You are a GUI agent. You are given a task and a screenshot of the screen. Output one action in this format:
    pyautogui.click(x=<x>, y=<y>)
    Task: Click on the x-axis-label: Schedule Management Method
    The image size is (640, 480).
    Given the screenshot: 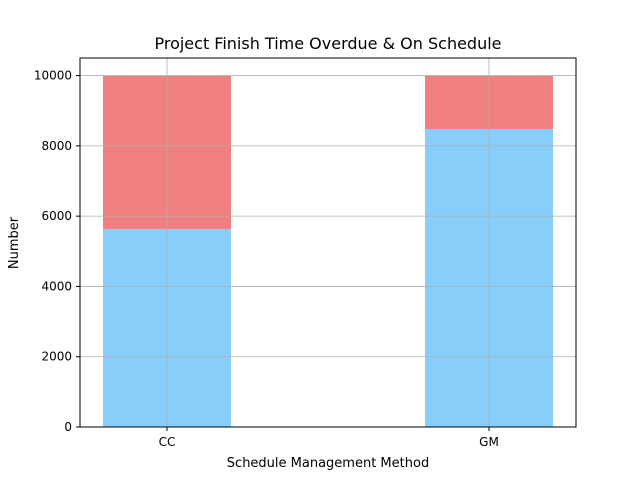 What is the action you would take?
    pyautogui.click(x=328, y=463)
    